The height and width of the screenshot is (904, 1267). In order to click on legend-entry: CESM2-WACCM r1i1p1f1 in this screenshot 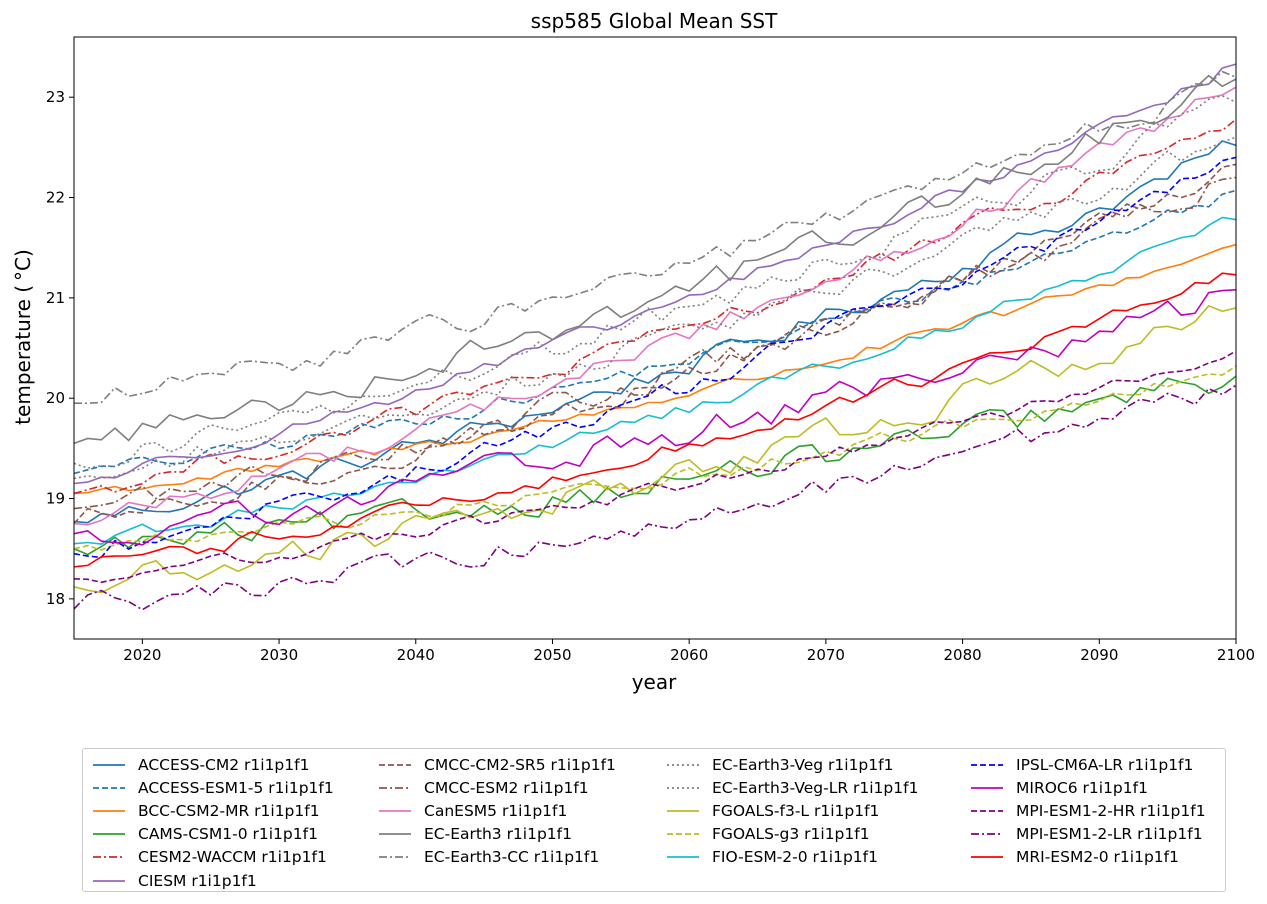, I will do `click(213, 857)`.